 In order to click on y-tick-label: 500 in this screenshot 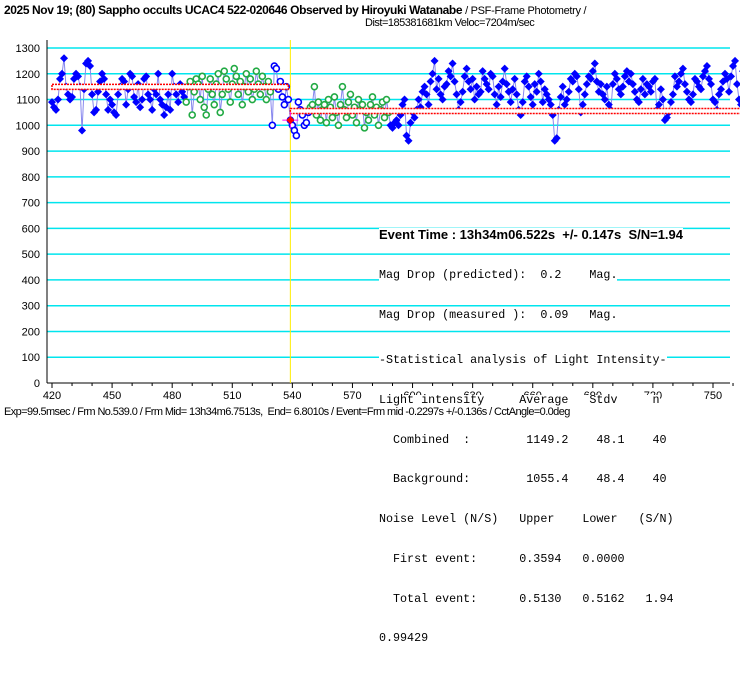, I will do `click(31, 255)`.